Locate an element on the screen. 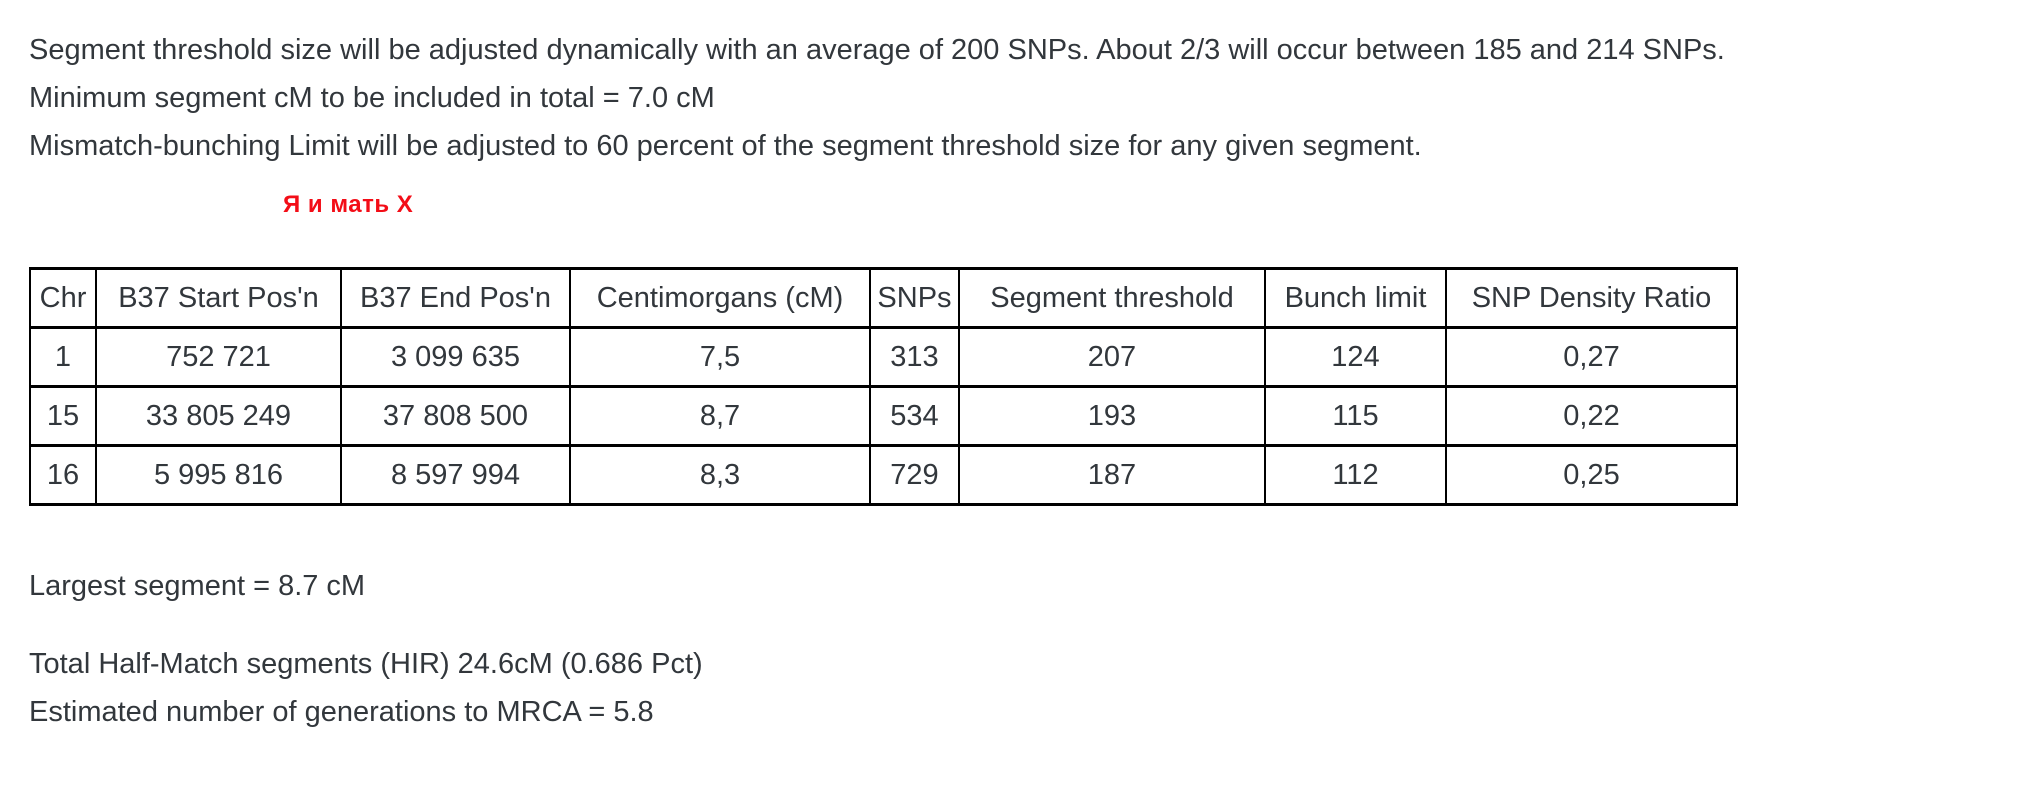 This screenshot has height=796, width=2032. table-cell: 8 597 994 is located at coordinates (455, 475).